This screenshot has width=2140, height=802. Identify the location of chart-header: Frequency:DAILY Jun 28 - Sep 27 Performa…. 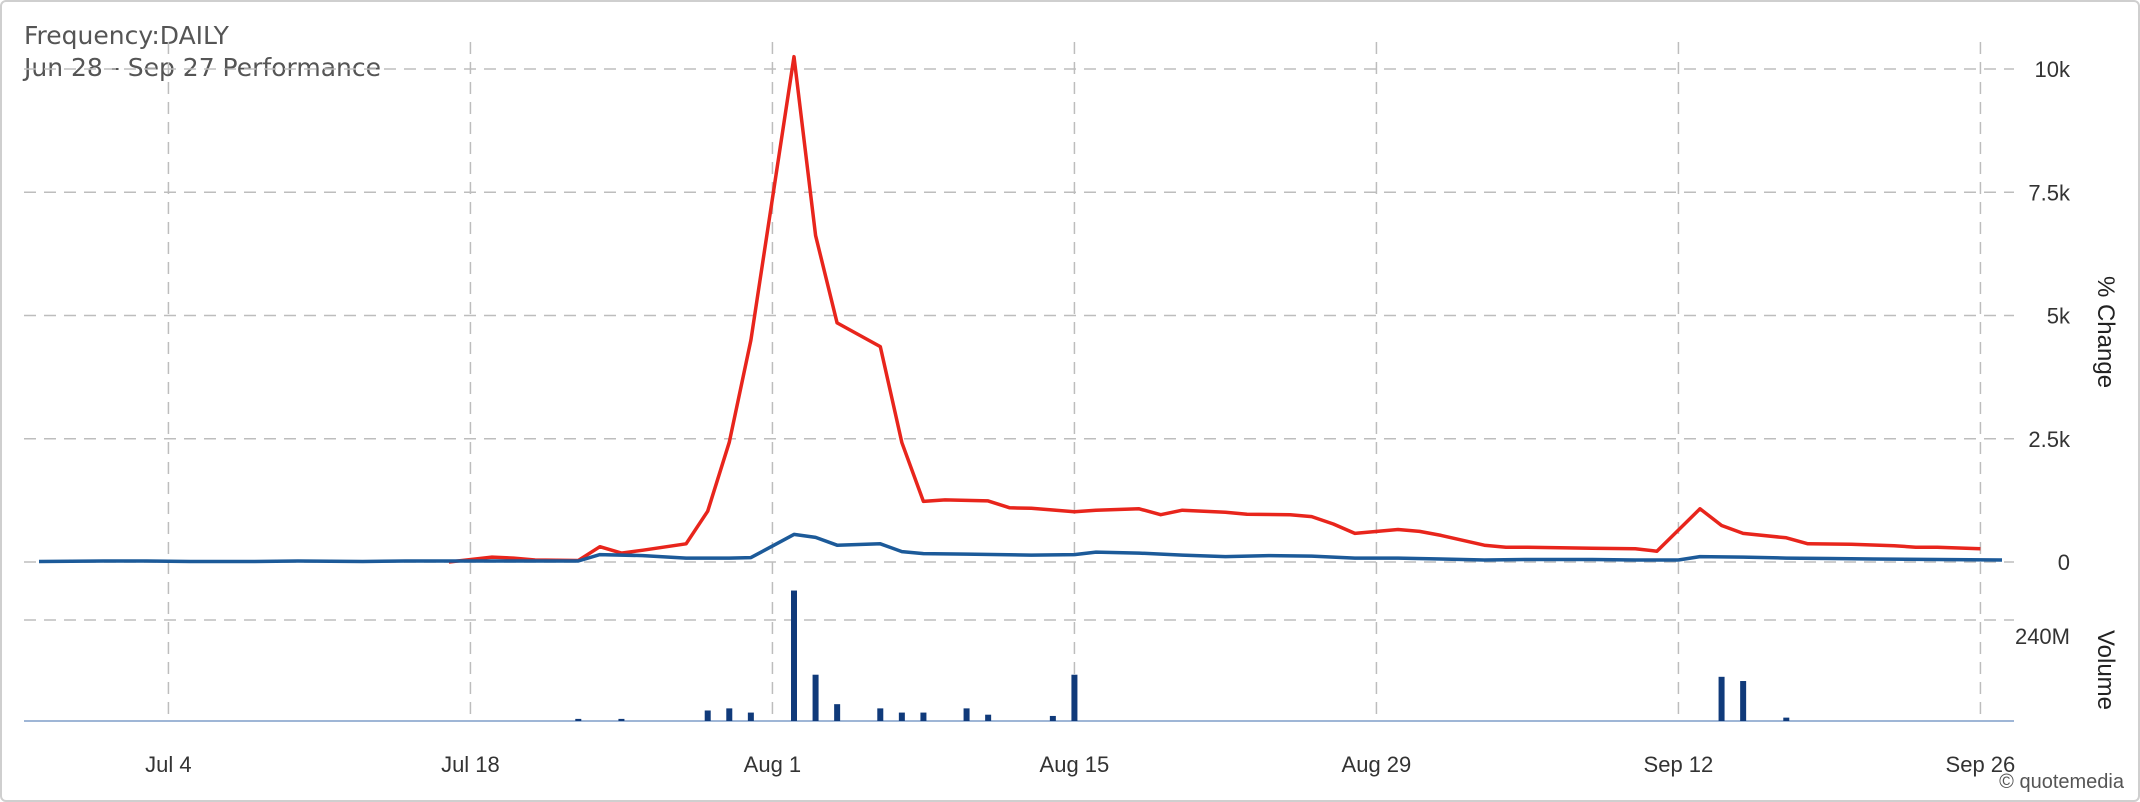
(202, 52).